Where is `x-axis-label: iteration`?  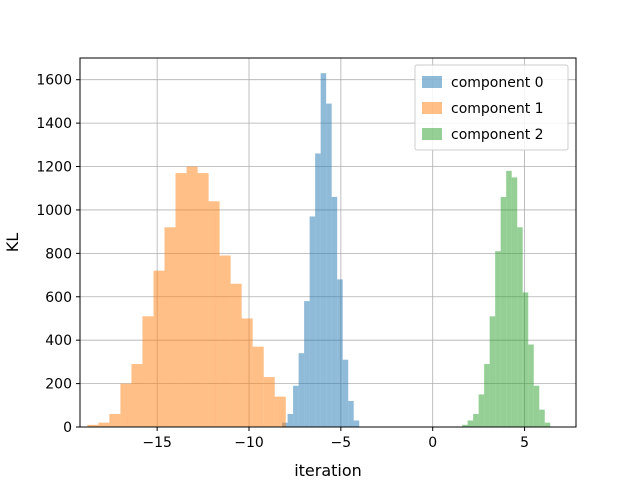
x-axis-label: iteration is located at coordinates (328, 470).